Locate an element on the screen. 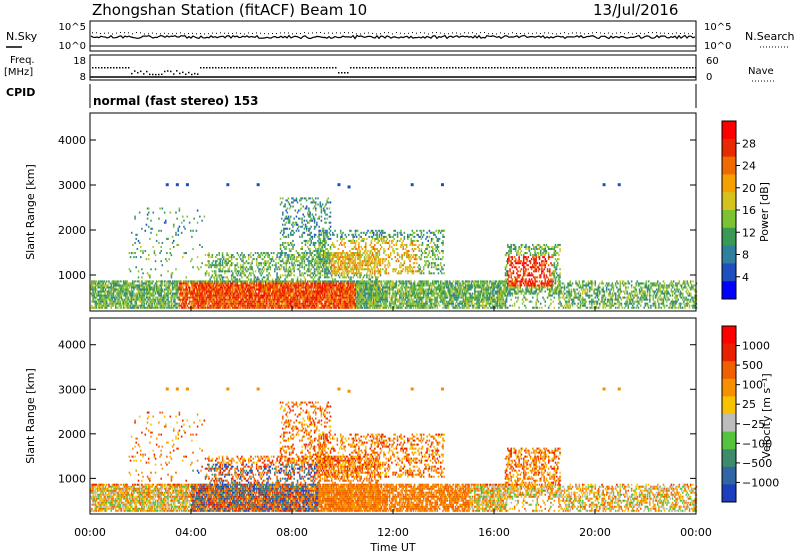  nsky-left-tick-bottom: 10^0 is located at coordinates (72, 46).